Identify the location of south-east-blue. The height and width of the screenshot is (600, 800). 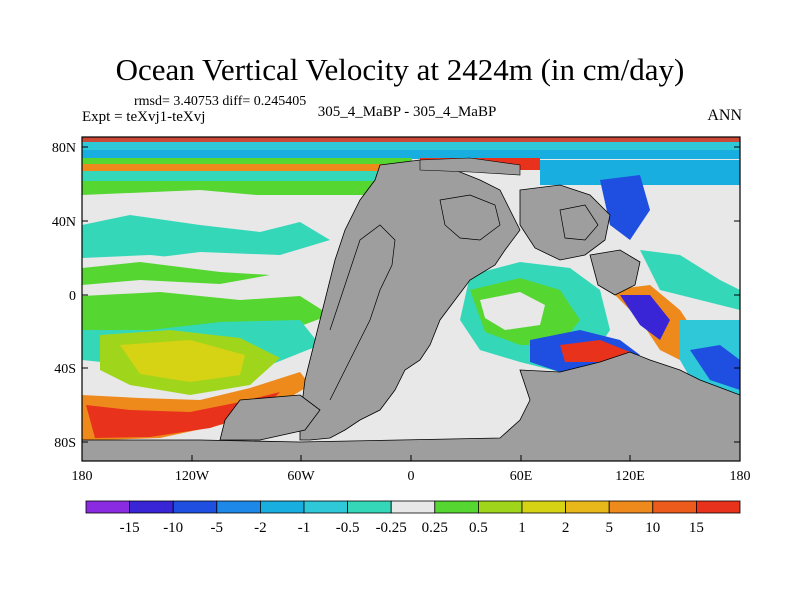
(715, 367).